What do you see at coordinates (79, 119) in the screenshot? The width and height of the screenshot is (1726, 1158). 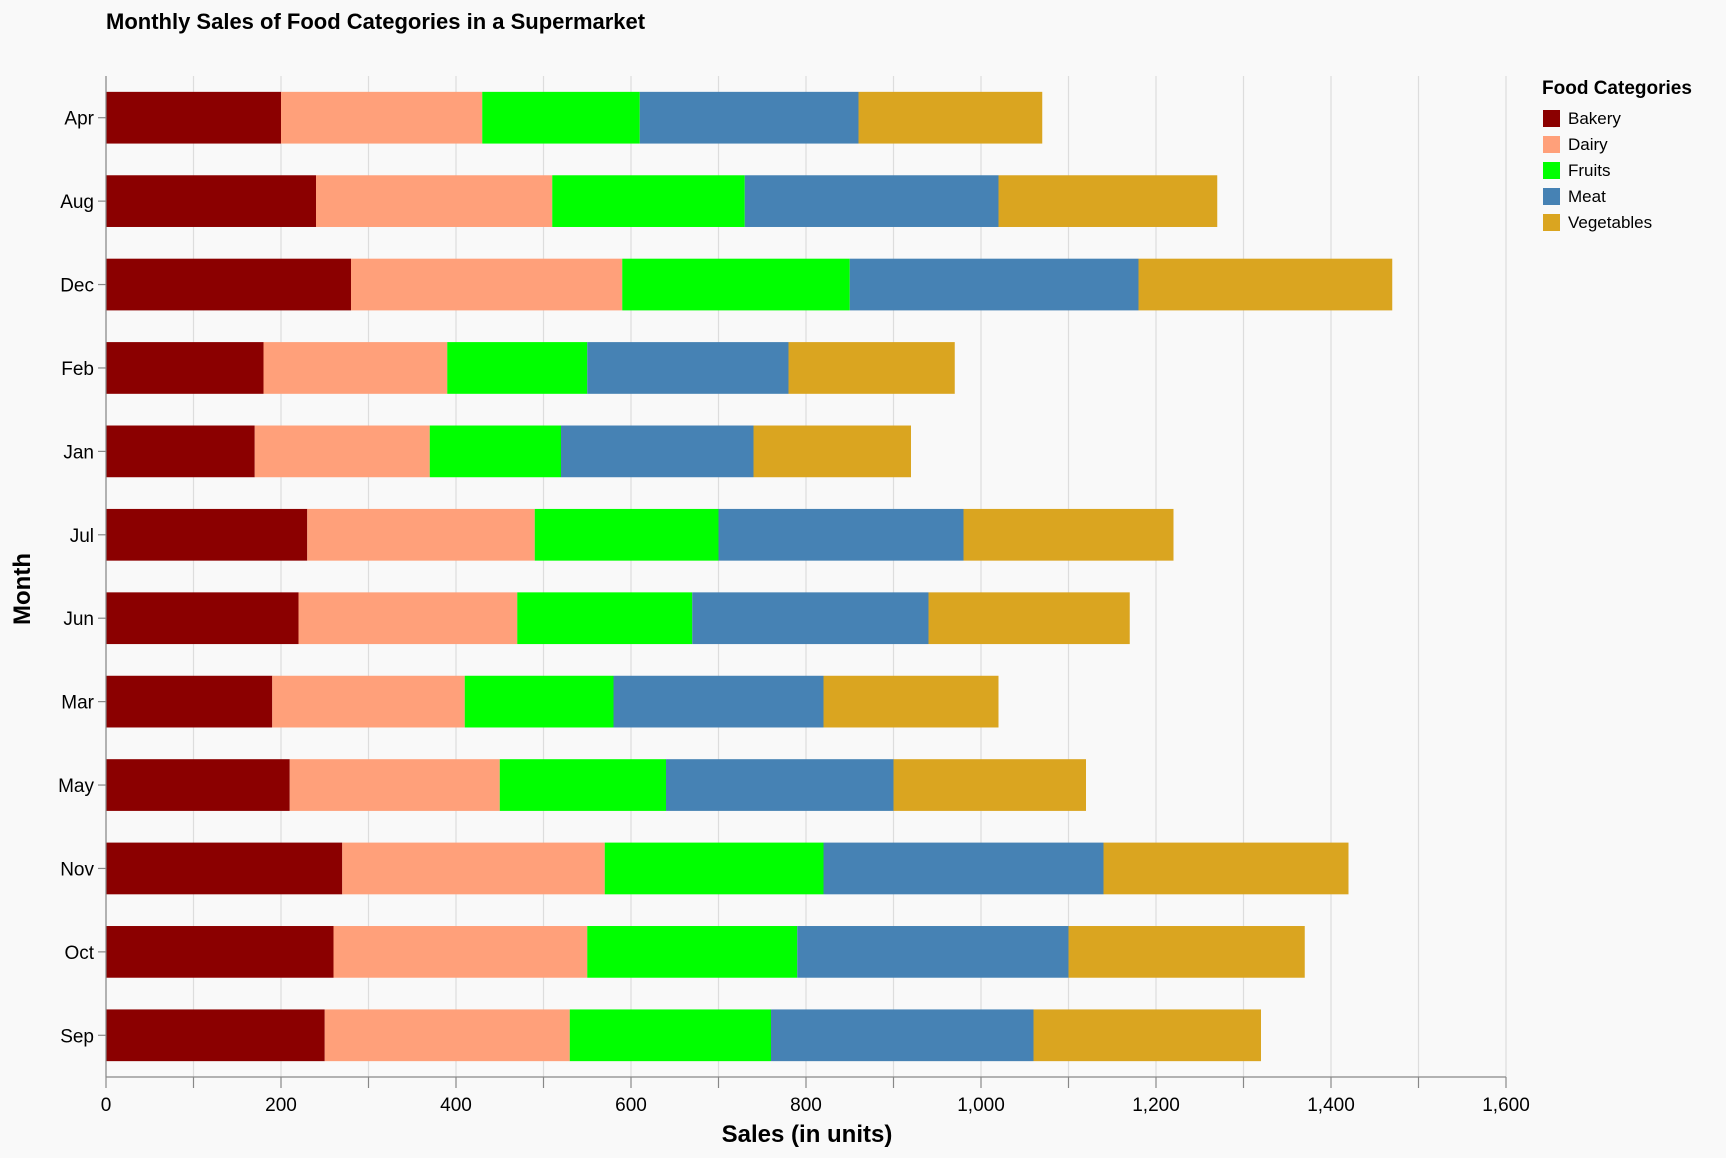 I see `y-tick-label-apr: Apr` at bounding box center [79, 119].